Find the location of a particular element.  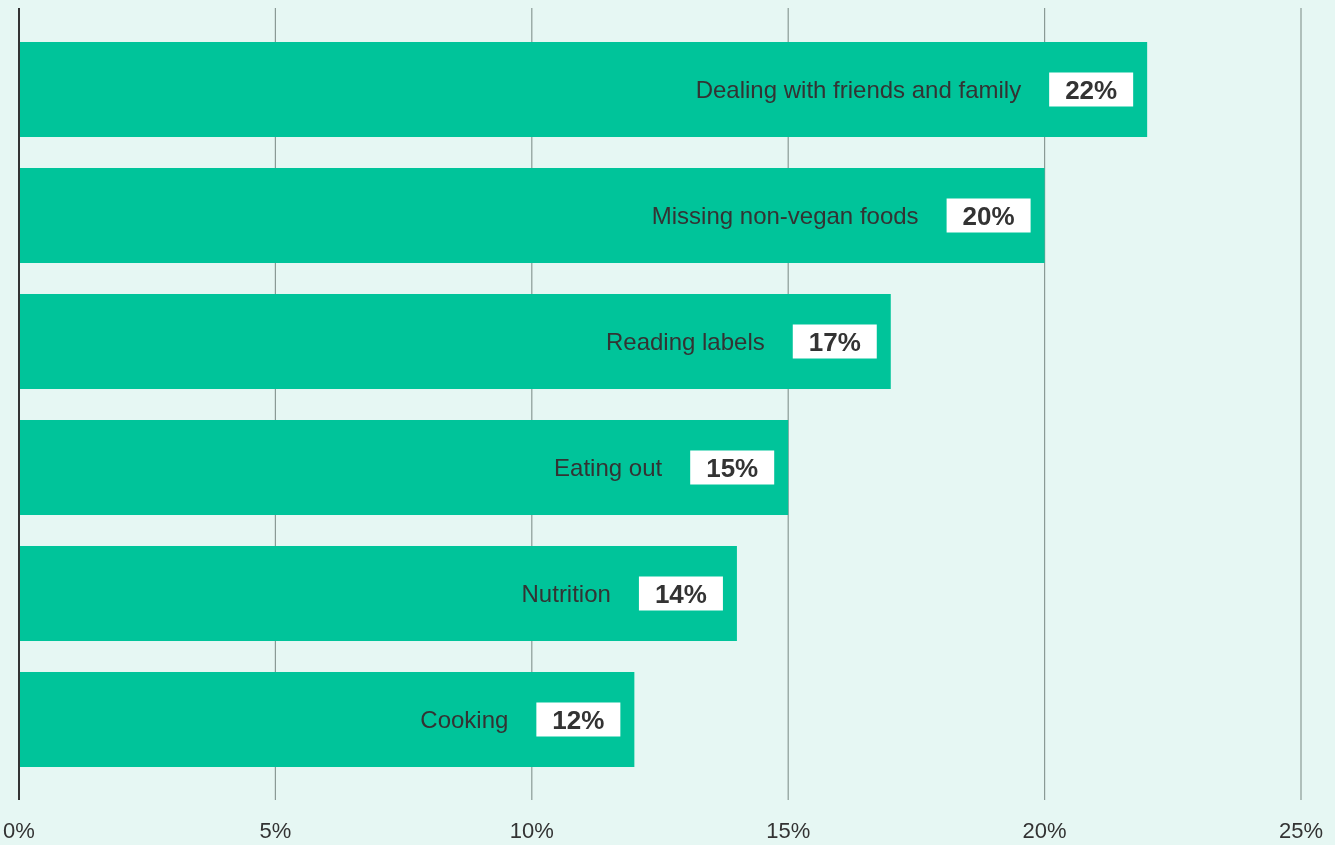

x-tick-label: 5% is located at coordinates (275, 830).